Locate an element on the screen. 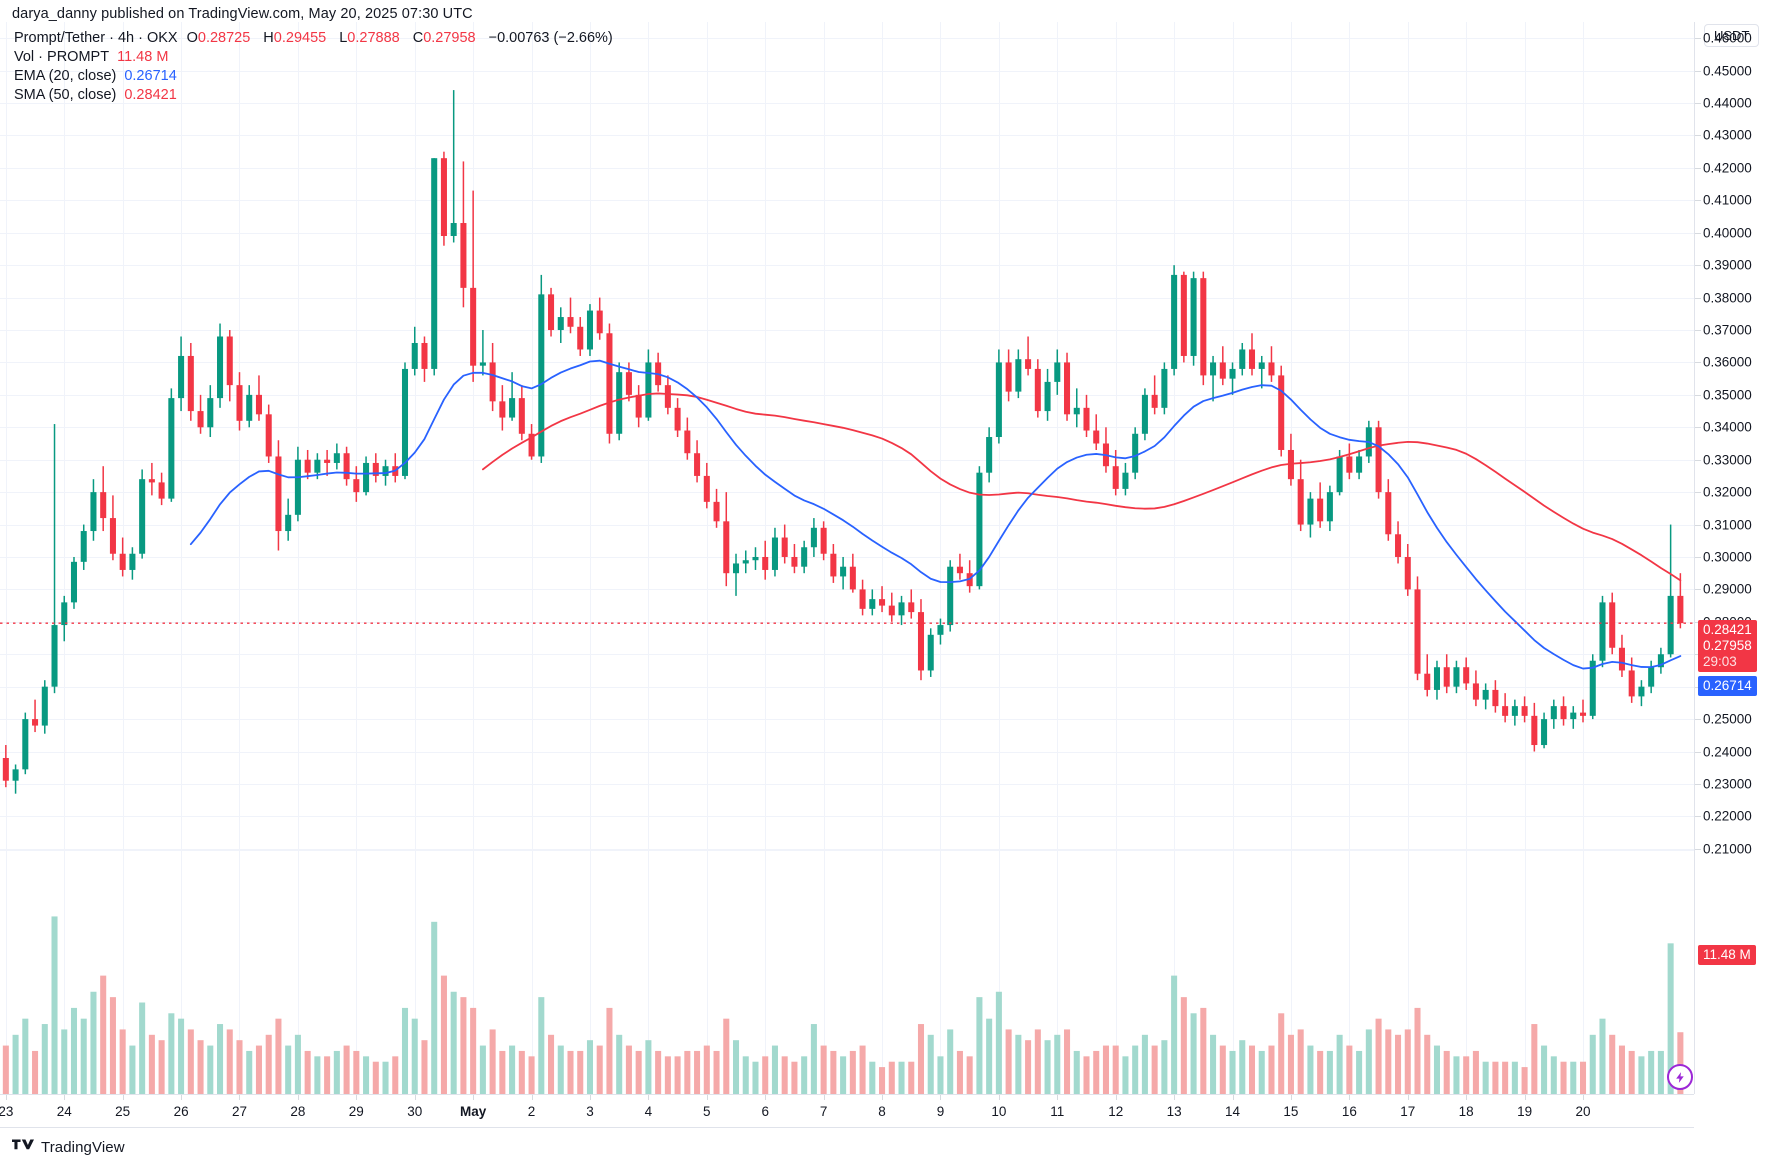 This screenshot has width=1774, height=1165. price-axis-label: 0.38000 is located at coordinates (1727, 298).